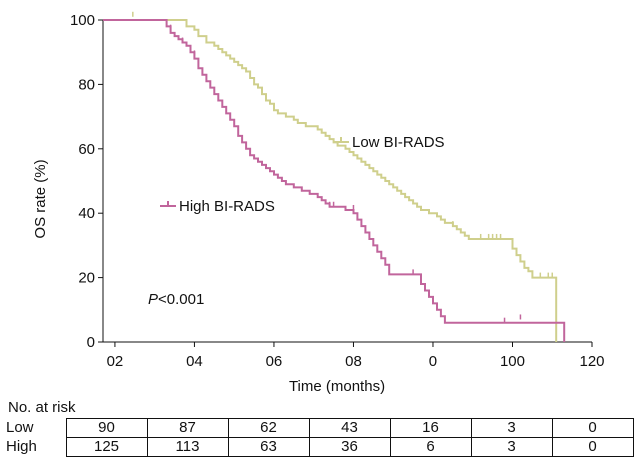 This screenshot has width=642, height=473. Describe the element at coordinates (194, 361) in the screenshot. I see `x-tick-label: 04` at that location.